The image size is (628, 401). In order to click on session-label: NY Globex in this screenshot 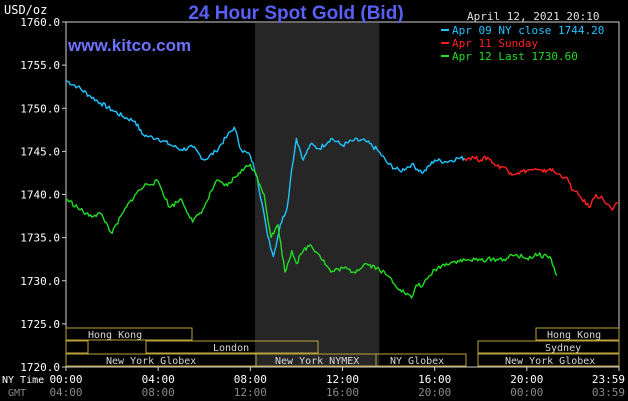, I will do `click(417, 361)`.